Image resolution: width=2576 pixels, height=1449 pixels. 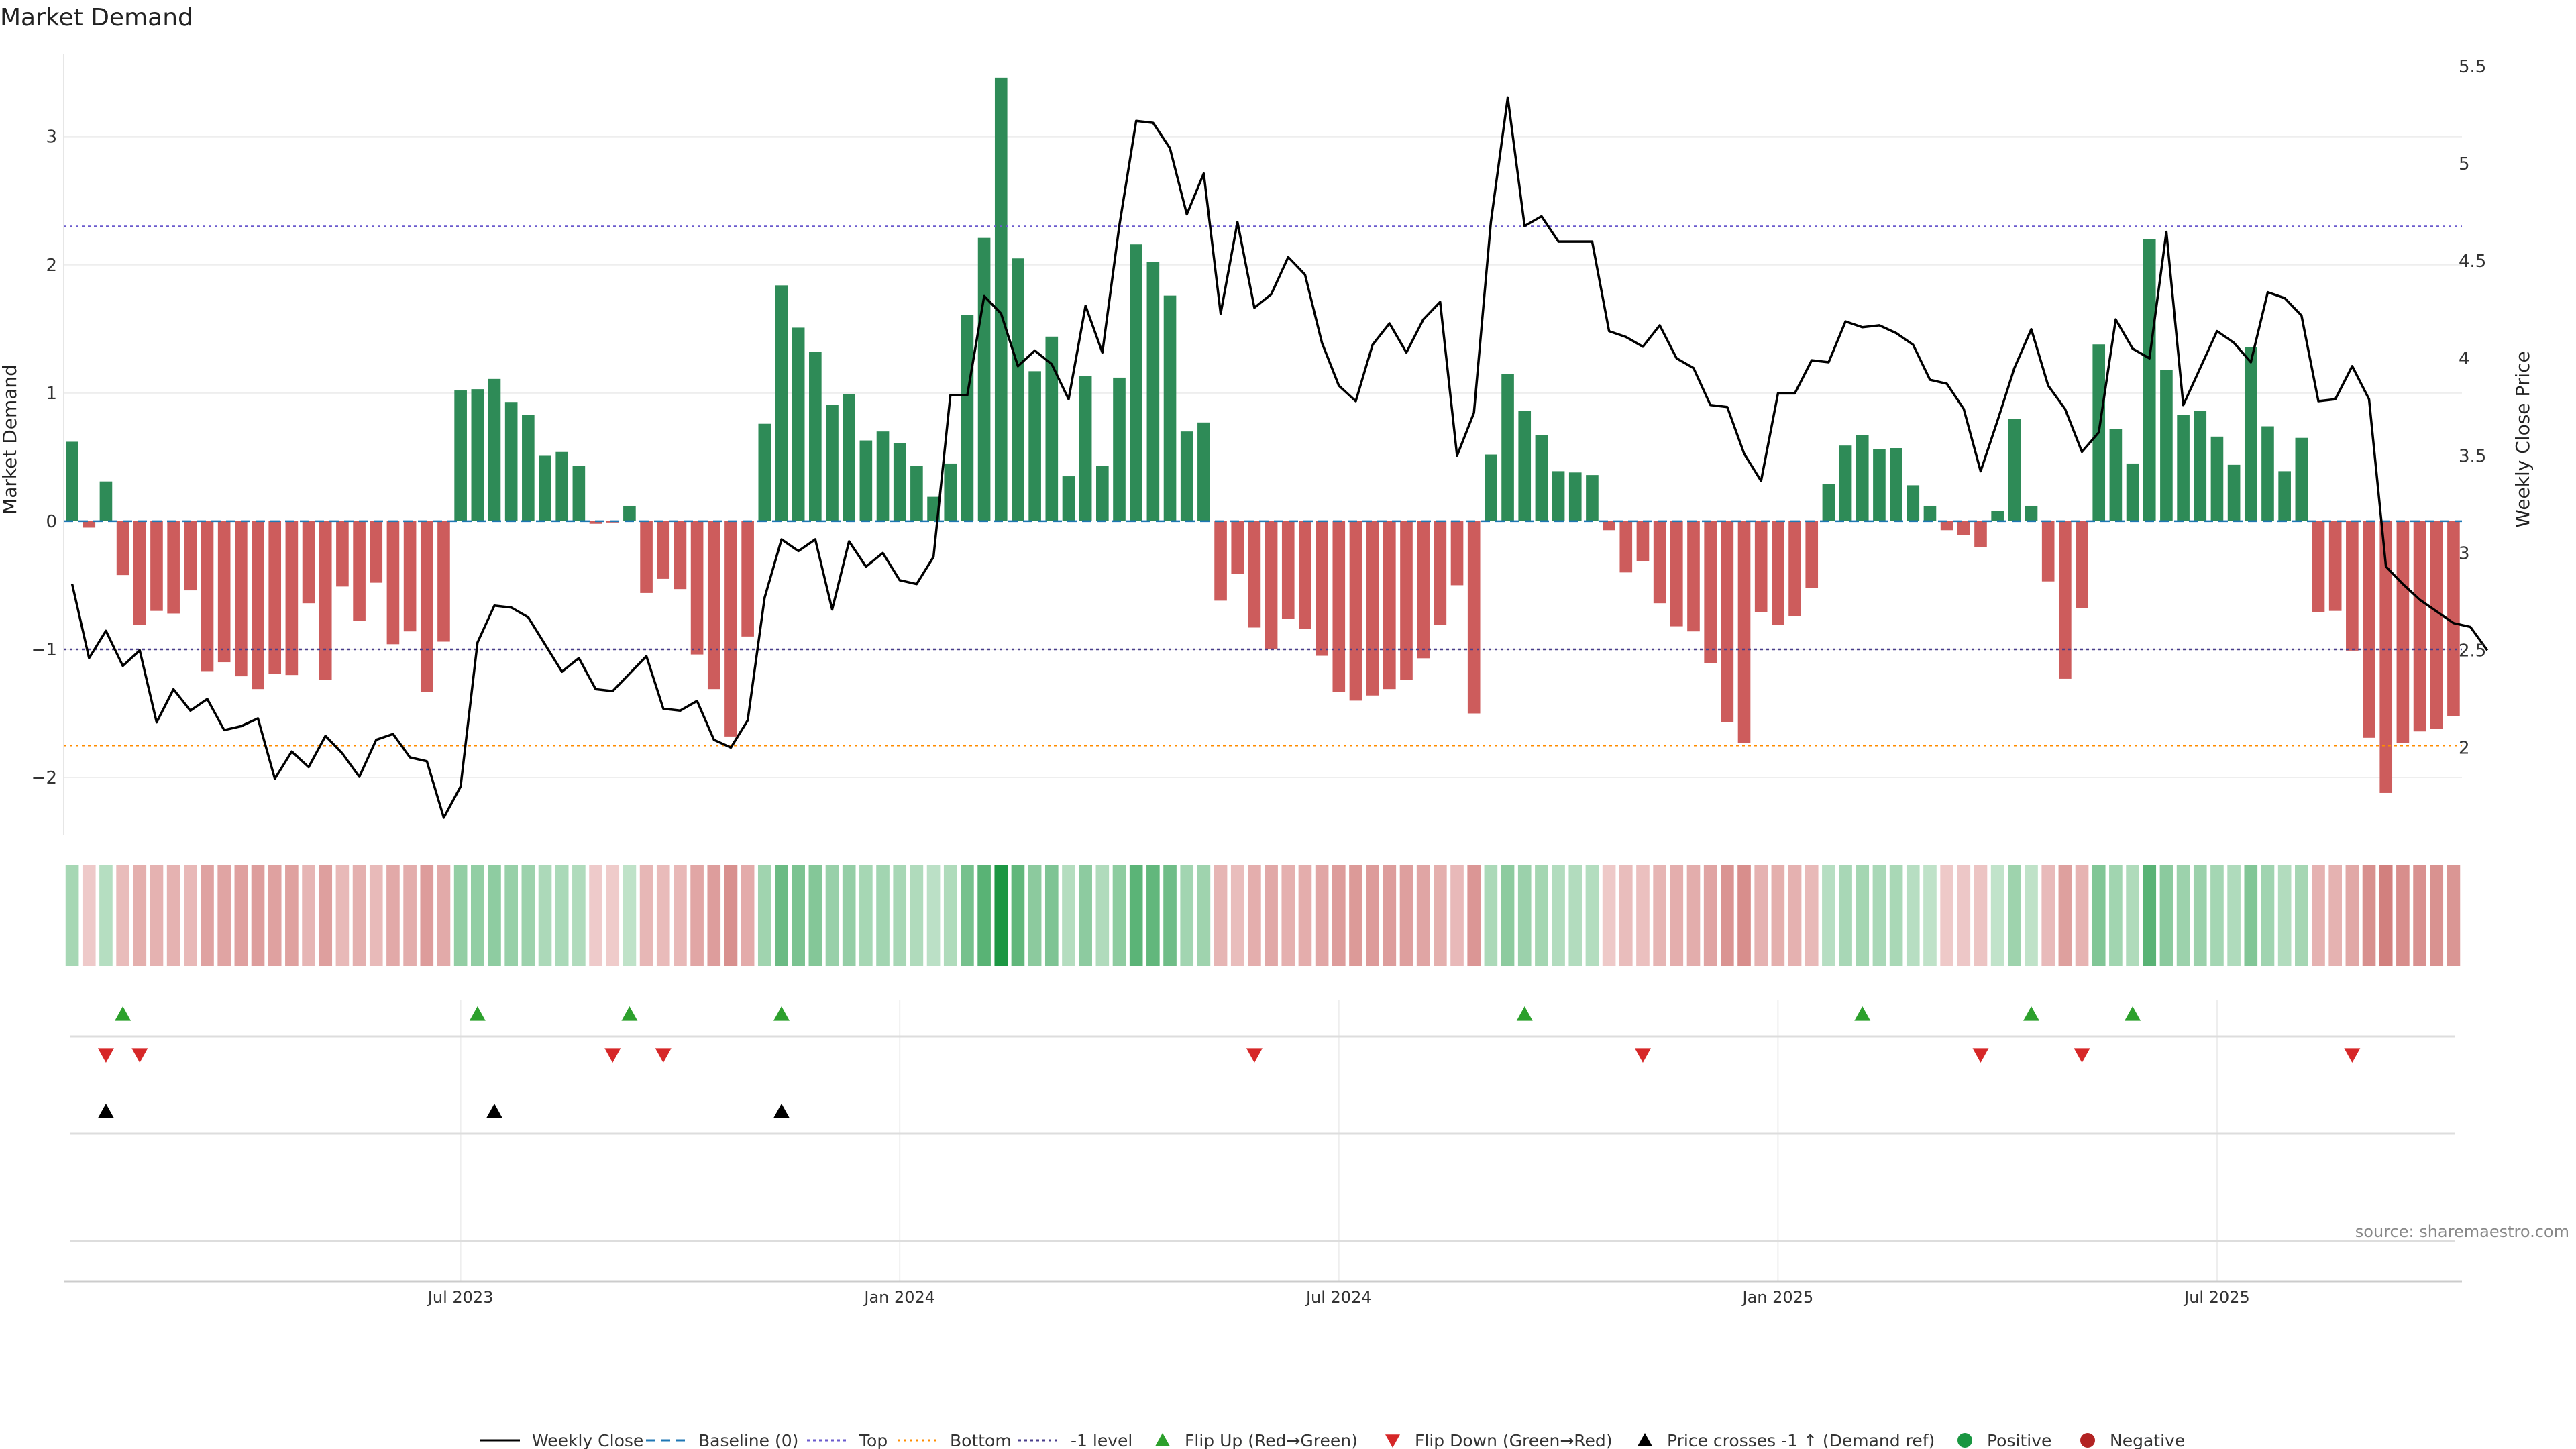 What do you see at coordinates (2523, 439) in the screenshot?
I see `right-axis-label: Weekly Close Price` at bounding box center [2523, 439].